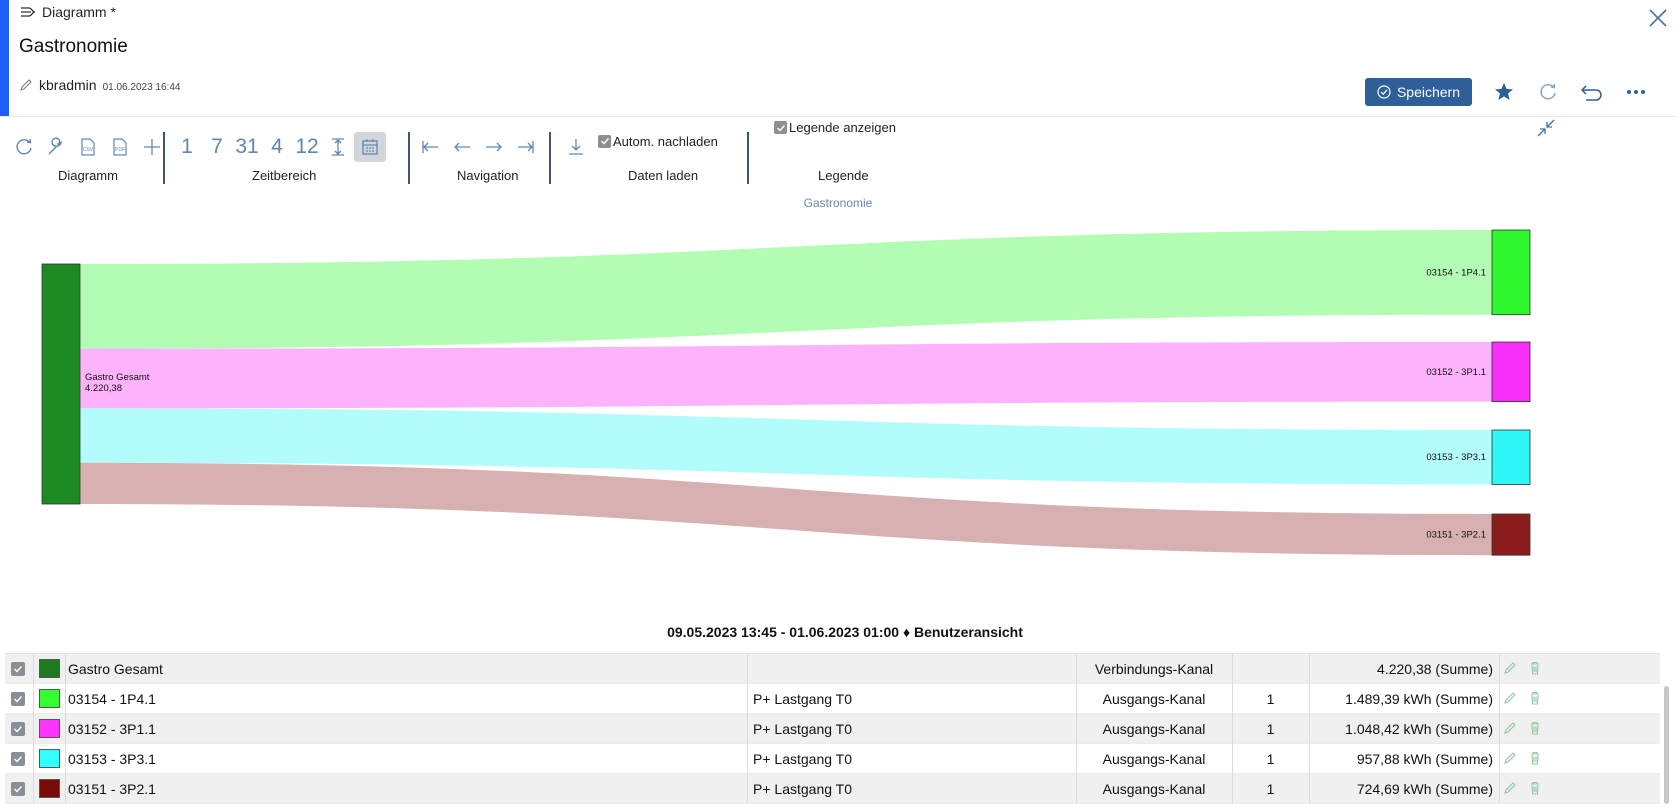  I want to click on svg-text: PDF, so click(120, 150).